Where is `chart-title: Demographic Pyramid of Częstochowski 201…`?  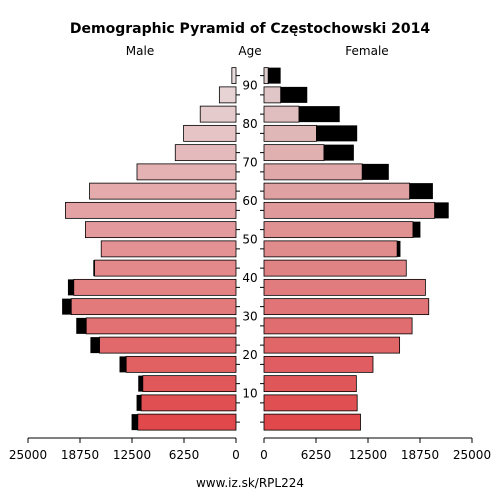
chart-title: Demographic Pyramid of Częstochowski 201… is located at coordinates (250, 29).